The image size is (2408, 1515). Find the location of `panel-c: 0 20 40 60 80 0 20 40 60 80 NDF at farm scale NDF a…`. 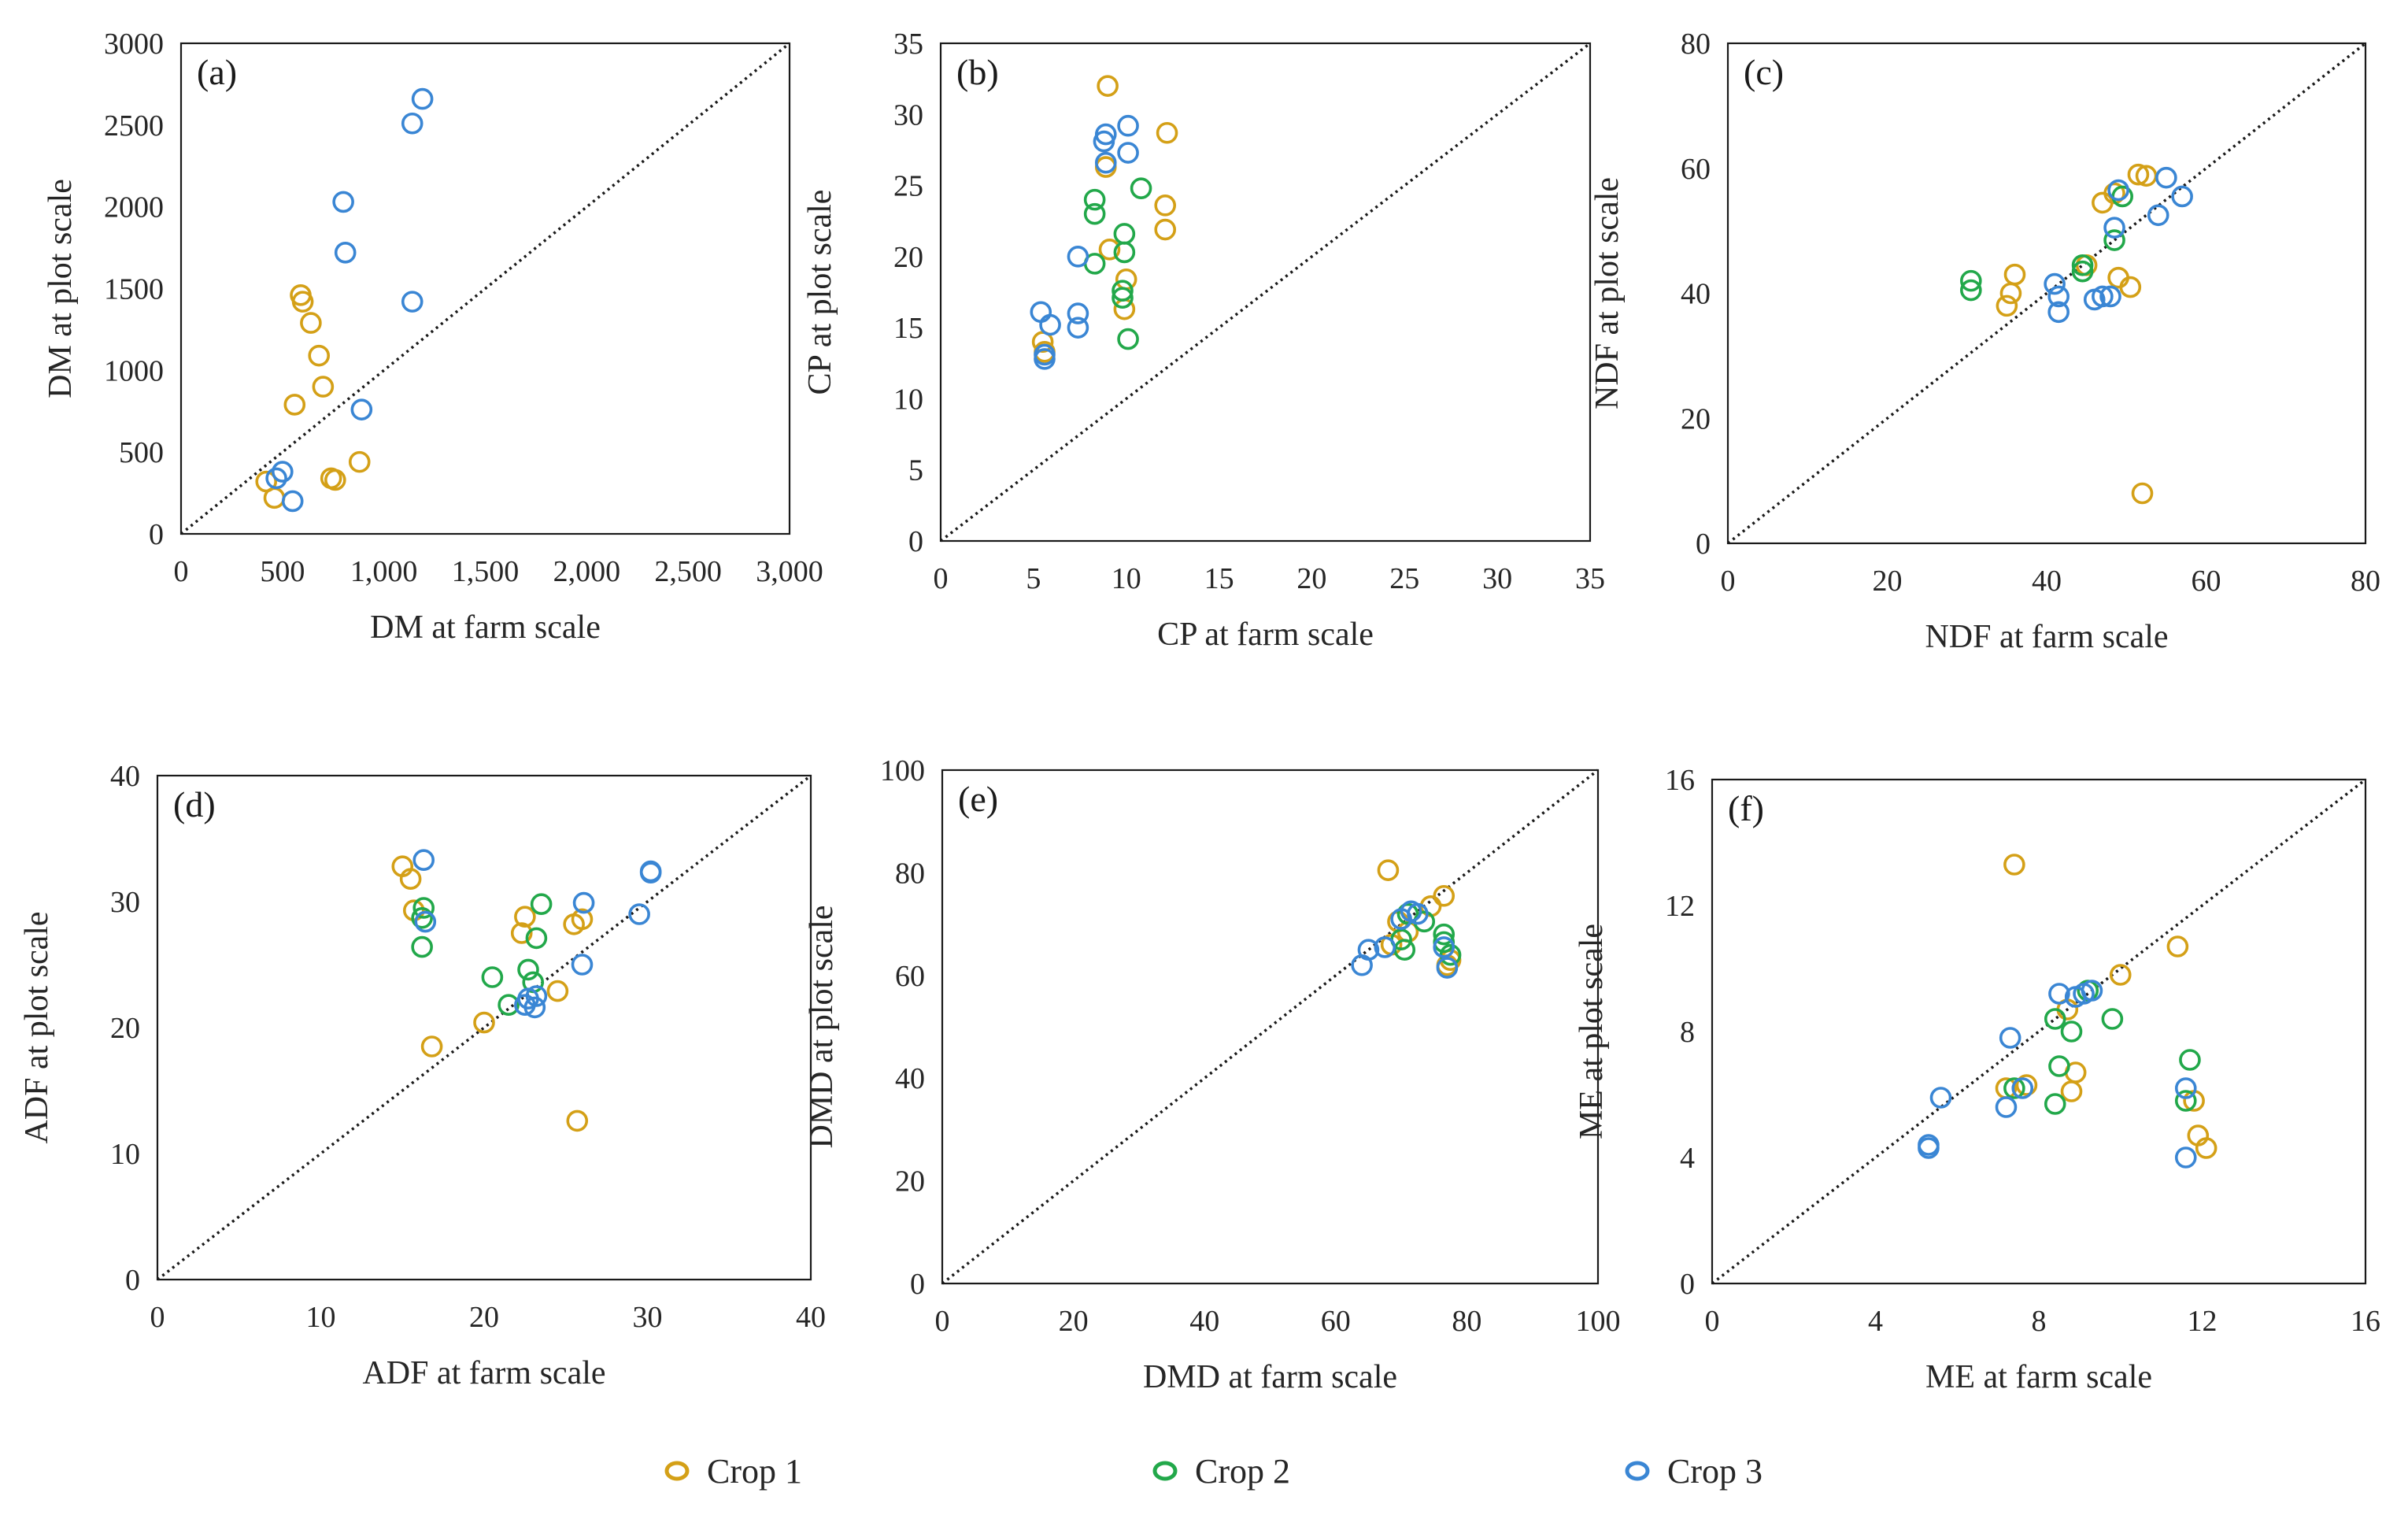

panel-c: 0 20 40 60 80 0 20 40 60 80 NDF at farm scale NDF a… is located at coordinates (1985, 341).